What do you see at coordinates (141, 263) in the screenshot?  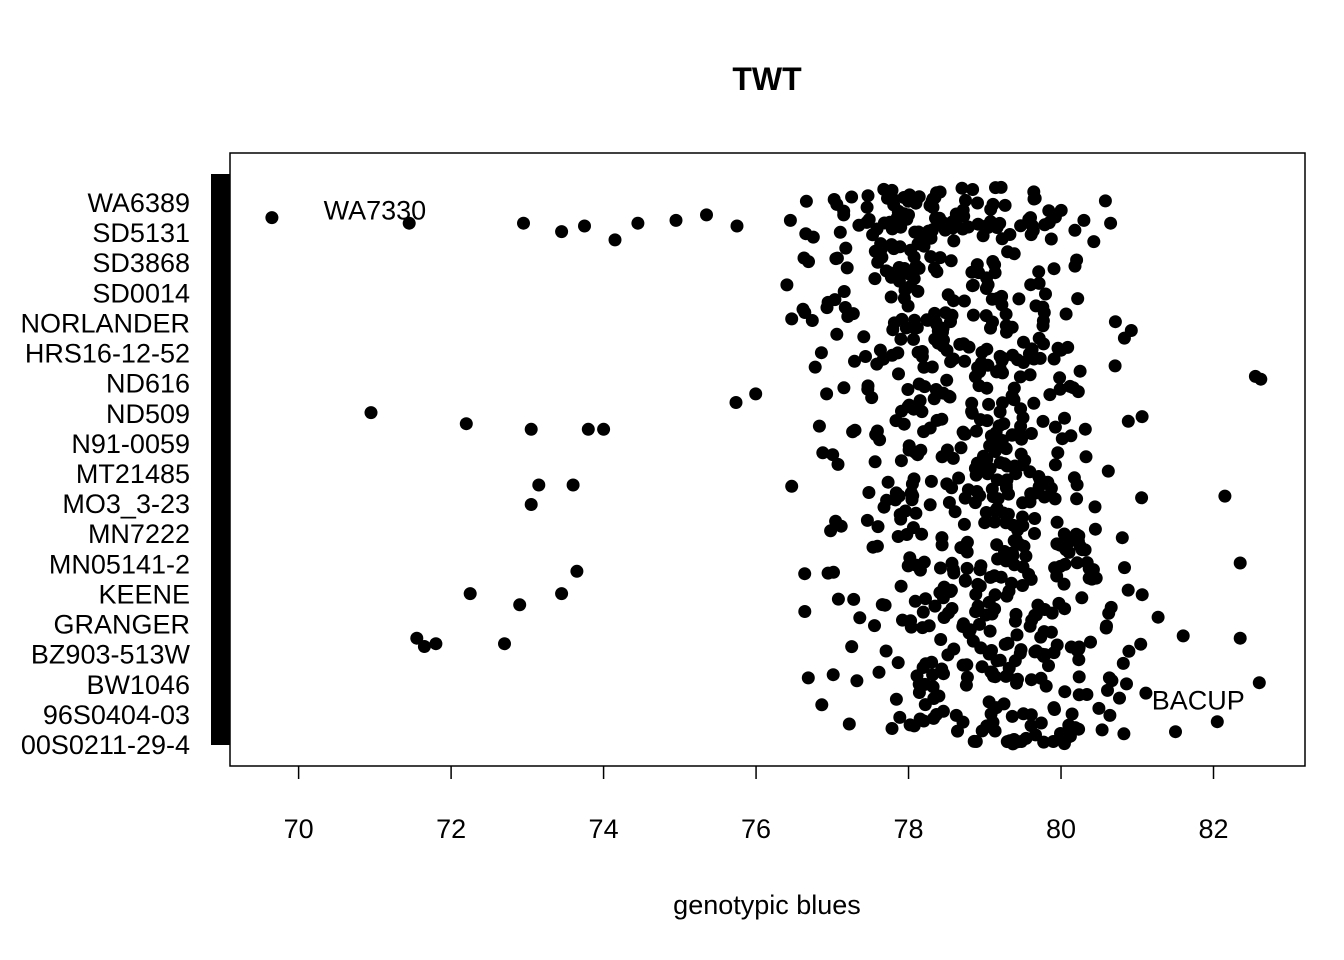 I see `y-tick-label: SD3868` at bounding box center [141, 263].